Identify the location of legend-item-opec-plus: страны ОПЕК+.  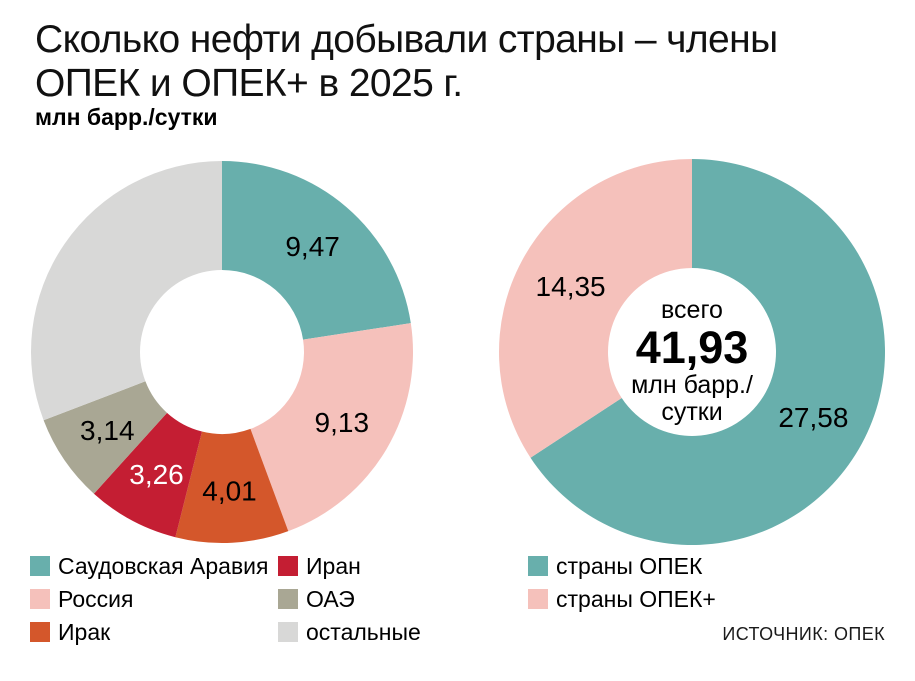
(622, 598).